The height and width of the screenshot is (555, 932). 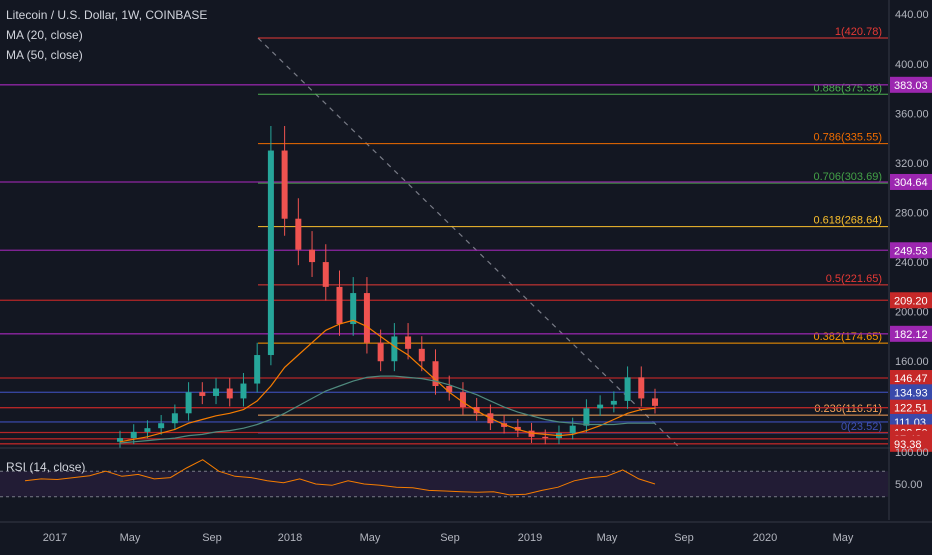 What do you see at coordinates (848, 409) in the screenshot?
I see `fib-level-label: 0.236(116.51)` at bounding box center [848, 409].